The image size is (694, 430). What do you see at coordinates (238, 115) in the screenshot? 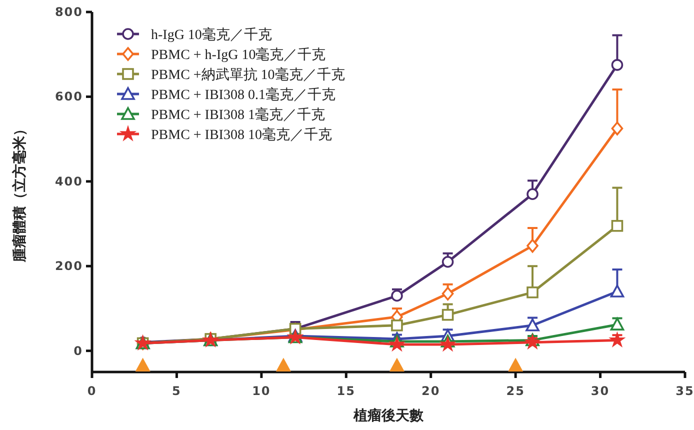
I see `legend-label: PBMC + IBI308 1毫克／千克` at bounding box center [238, 115].